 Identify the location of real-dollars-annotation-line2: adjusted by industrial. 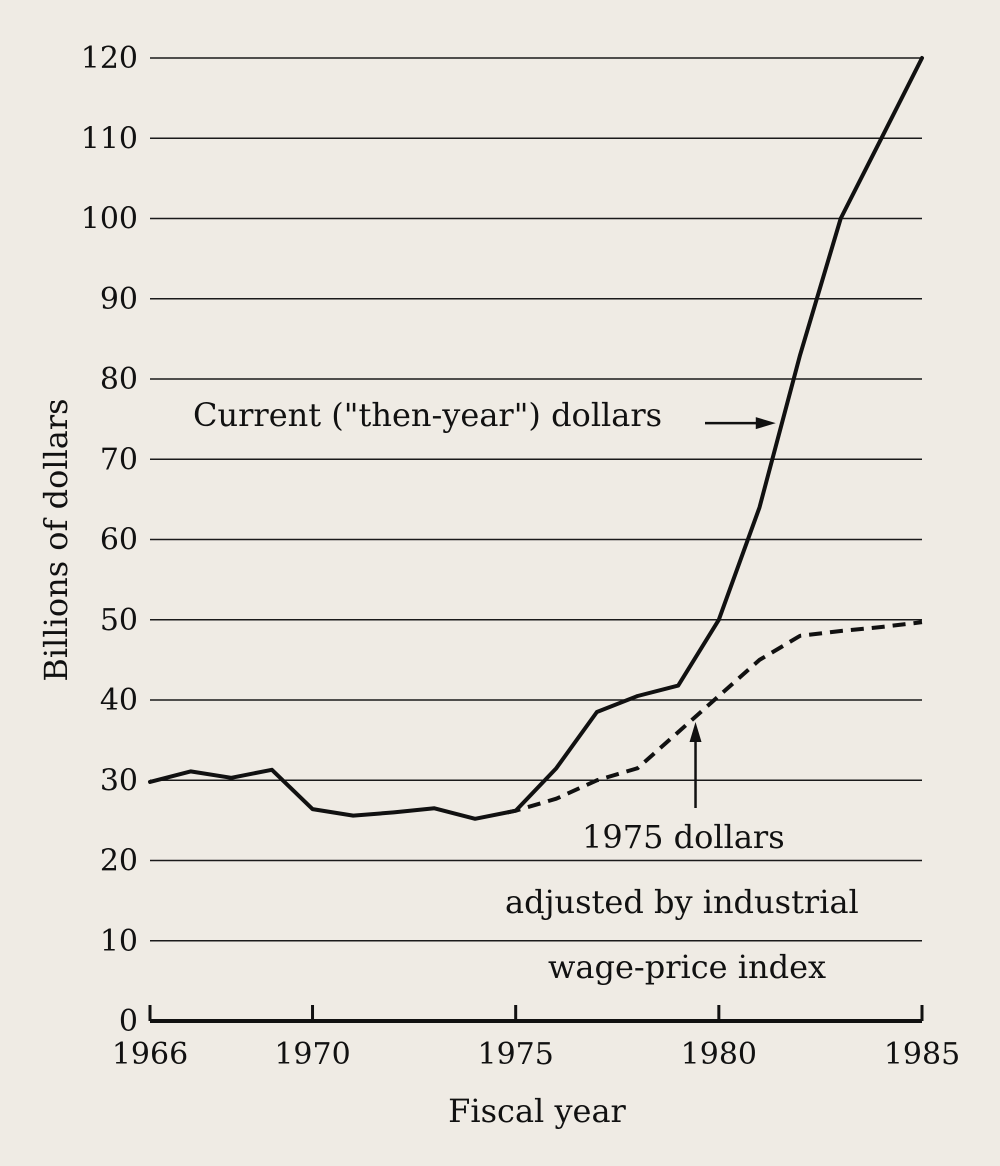
(682, 902).